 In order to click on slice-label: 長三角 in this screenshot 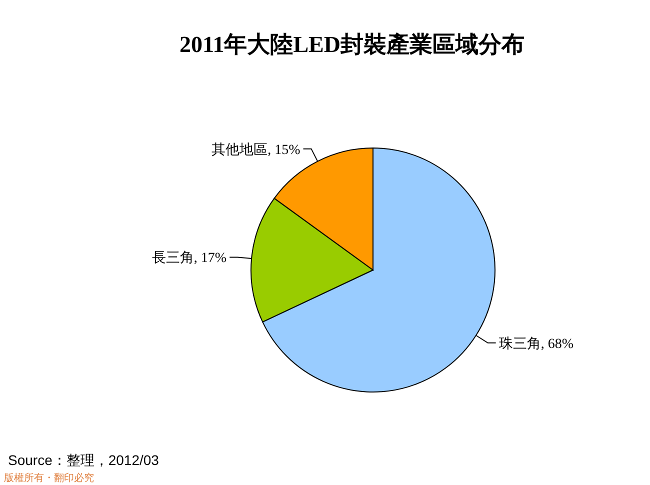, I will do `click(173, 258)`.